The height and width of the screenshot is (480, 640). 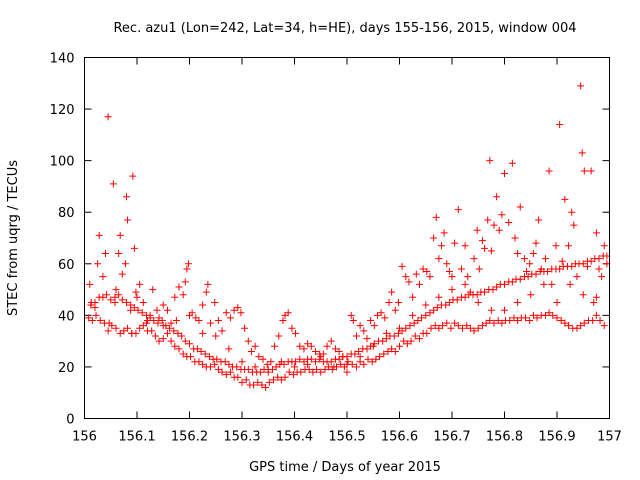 What do you see at coordinates (66, 213) in the screenshot?
I see `y-tick-label: 80` at bounding box center [66, 213].